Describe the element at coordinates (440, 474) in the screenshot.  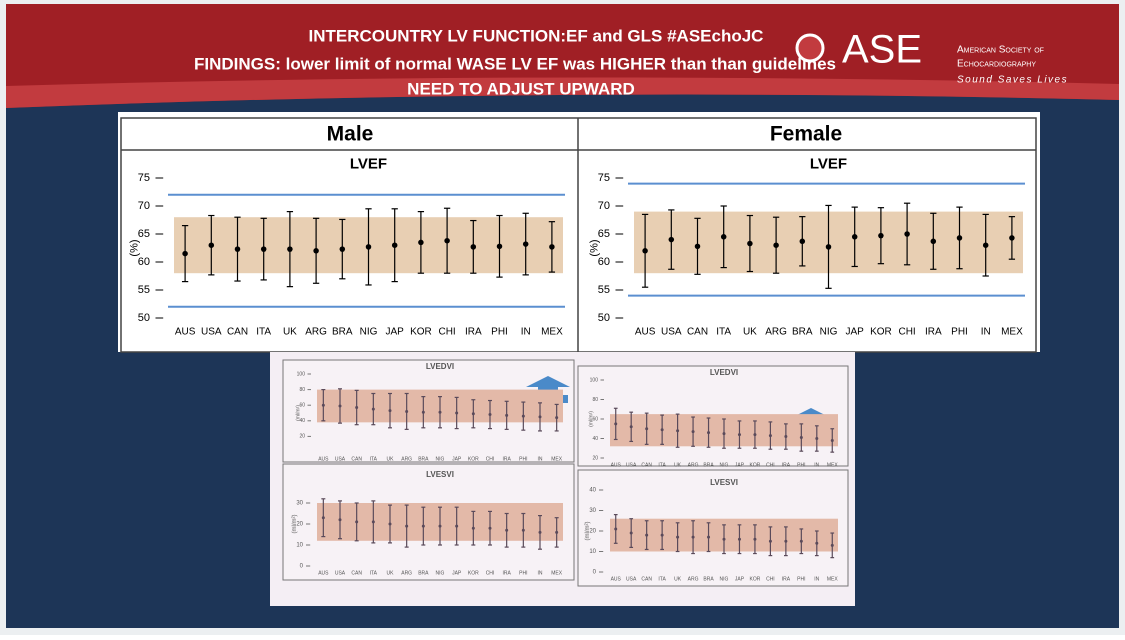
I see `chart-title: LVESVI` at that location.